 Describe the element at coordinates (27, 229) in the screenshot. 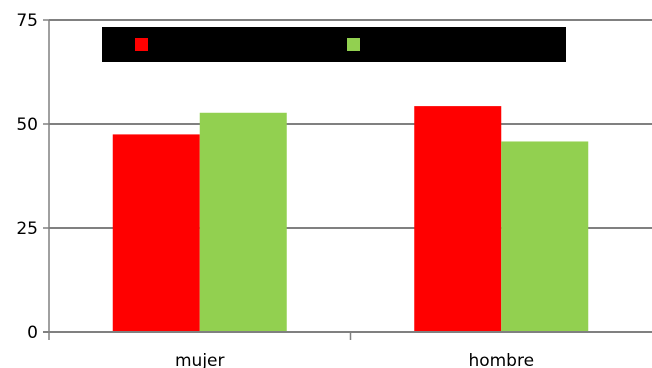

I see `y-tick-label: 25` at that location.